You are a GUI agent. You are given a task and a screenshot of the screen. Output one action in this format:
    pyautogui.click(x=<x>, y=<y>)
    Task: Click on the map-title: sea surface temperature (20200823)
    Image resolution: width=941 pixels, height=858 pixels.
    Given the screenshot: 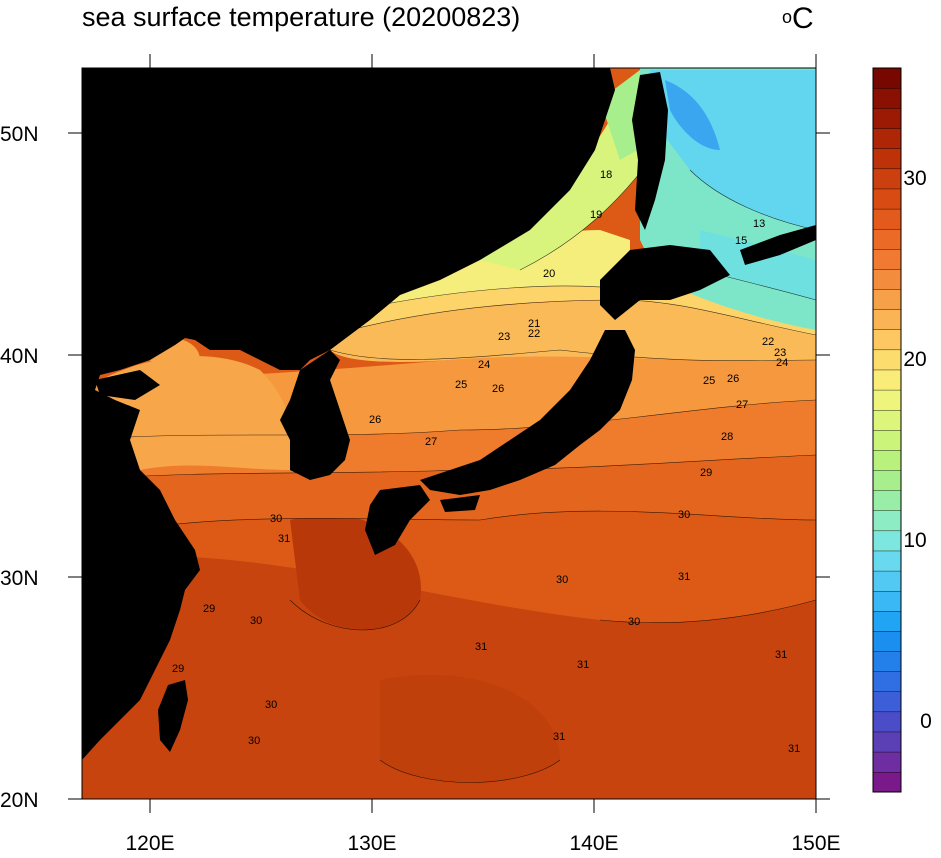 What is the action you would take?
    pyautogui.click(x=301, y=17)
    